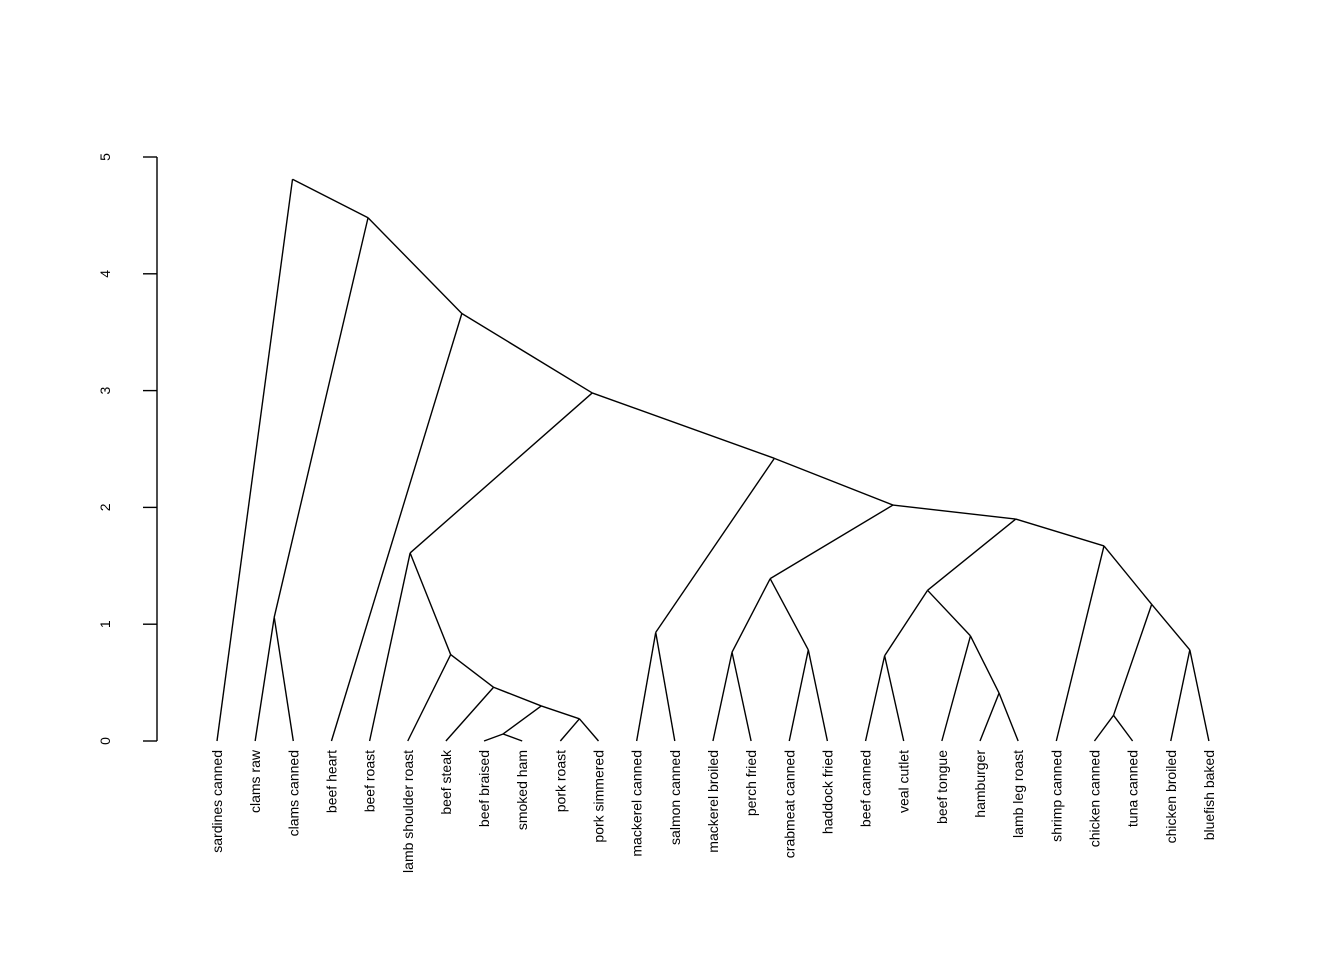 Image resolution: width=1344 pixels, height=965 pixels. Describe the element at coordinates (741, 697) in the screenshot. I see `branch-mackerel-perch-right` at that location.